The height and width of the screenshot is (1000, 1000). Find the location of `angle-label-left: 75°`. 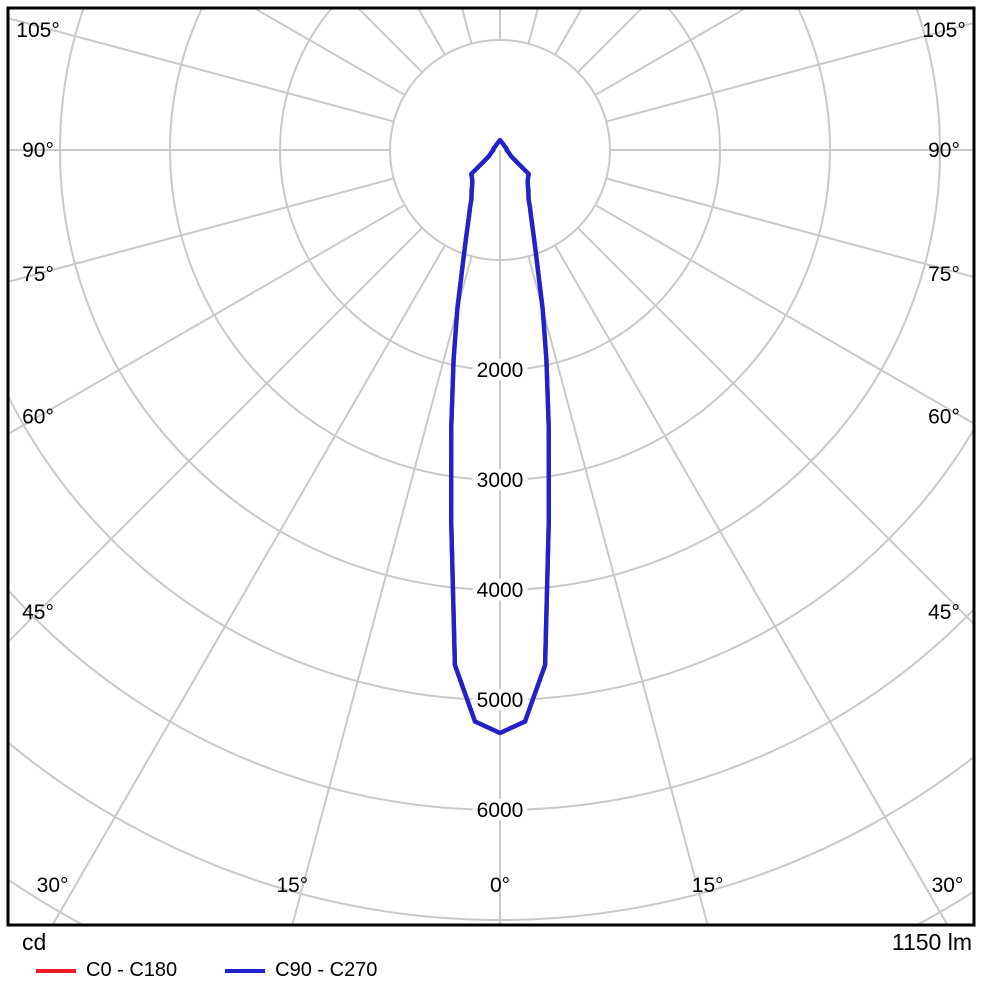

angle-label-left: 75° is located at coordinates (38, 274).